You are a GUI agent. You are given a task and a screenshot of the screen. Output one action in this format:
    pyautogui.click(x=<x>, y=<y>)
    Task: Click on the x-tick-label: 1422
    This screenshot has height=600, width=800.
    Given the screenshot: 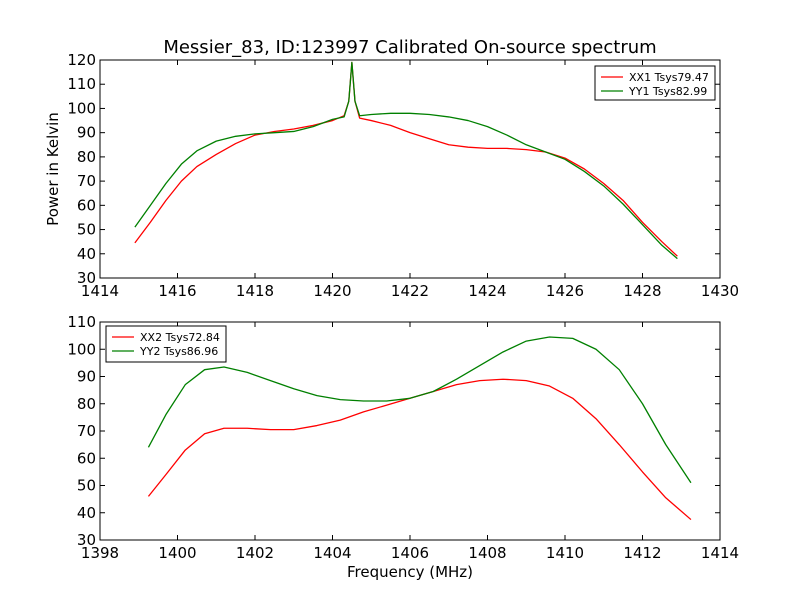 What is the action you would take?
    pyautogui.click(x=410, y=291)
    